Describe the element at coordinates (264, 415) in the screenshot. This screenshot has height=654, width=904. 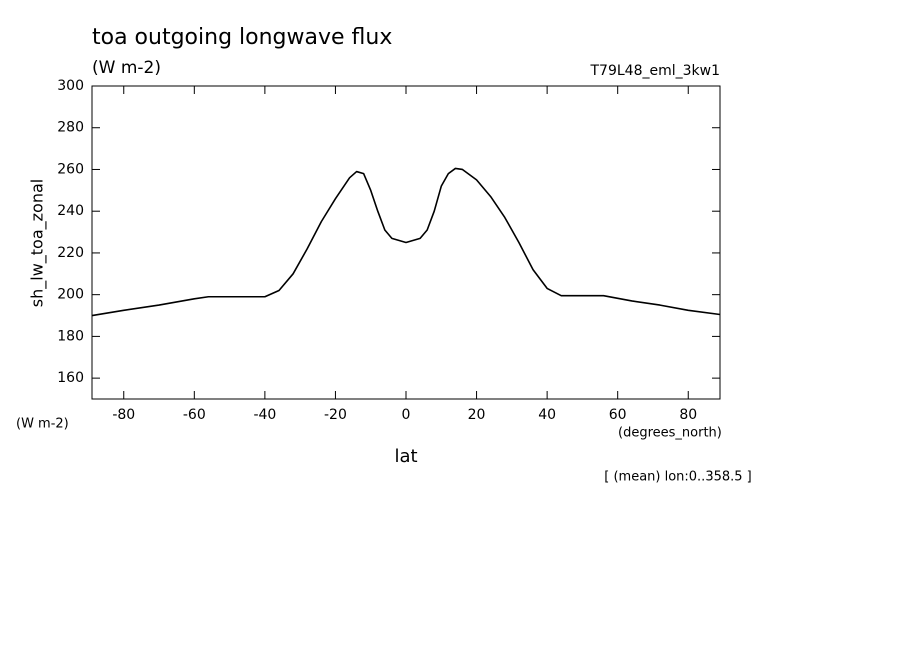
I see `x-tick-label: -40` at that location.